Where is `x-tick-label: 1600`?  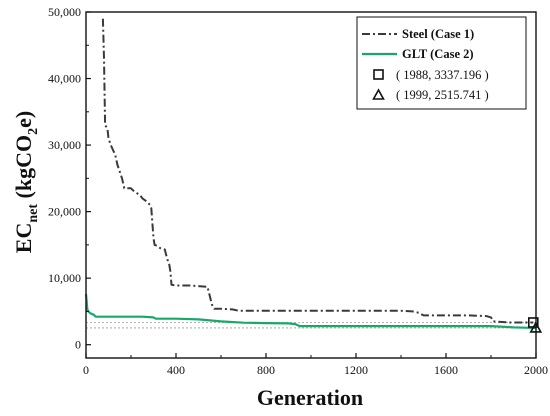 x-tick-label: 1600 is located at coordinates (446, 370).